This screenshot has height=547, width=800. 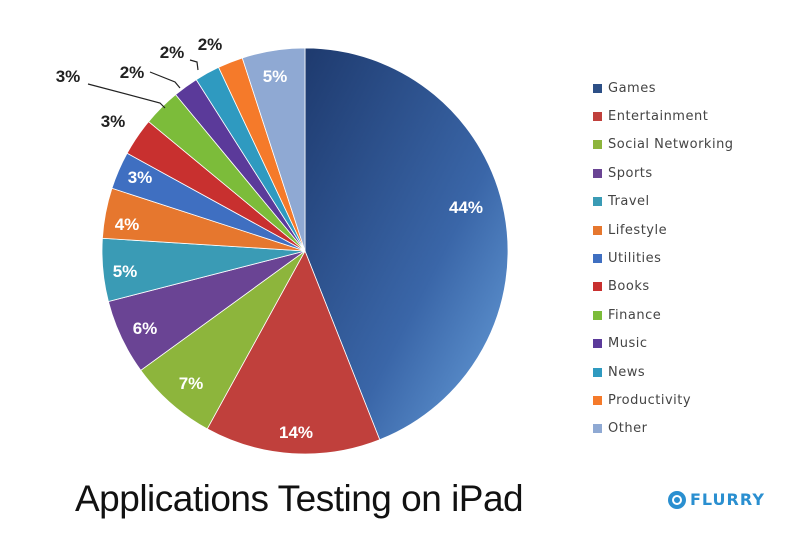 I want to click on legend-label: Other, so click(x=628, y=429).